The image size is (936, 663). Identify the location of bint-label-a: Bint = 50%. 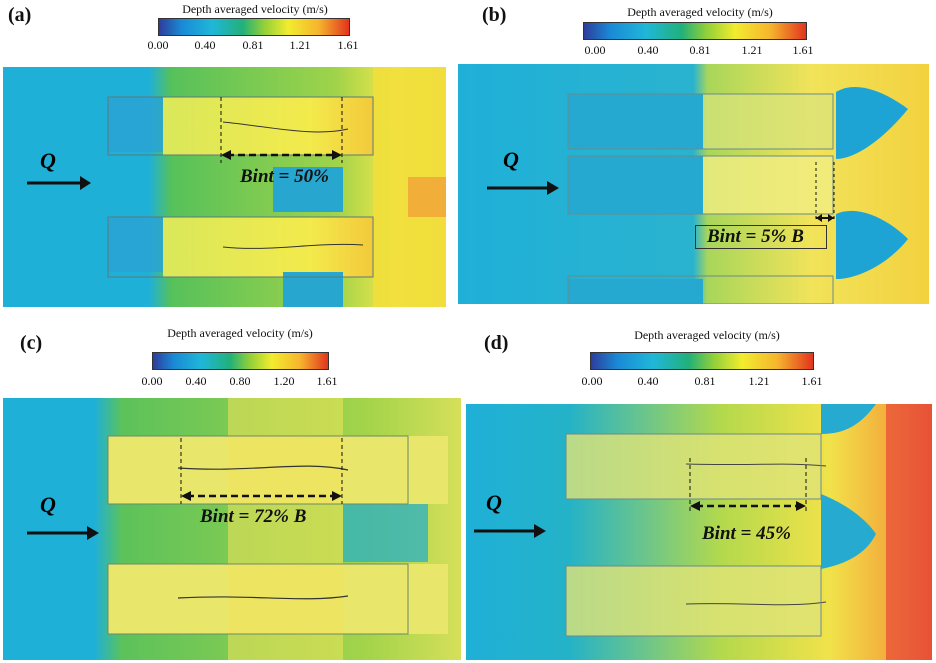
(284, 176).